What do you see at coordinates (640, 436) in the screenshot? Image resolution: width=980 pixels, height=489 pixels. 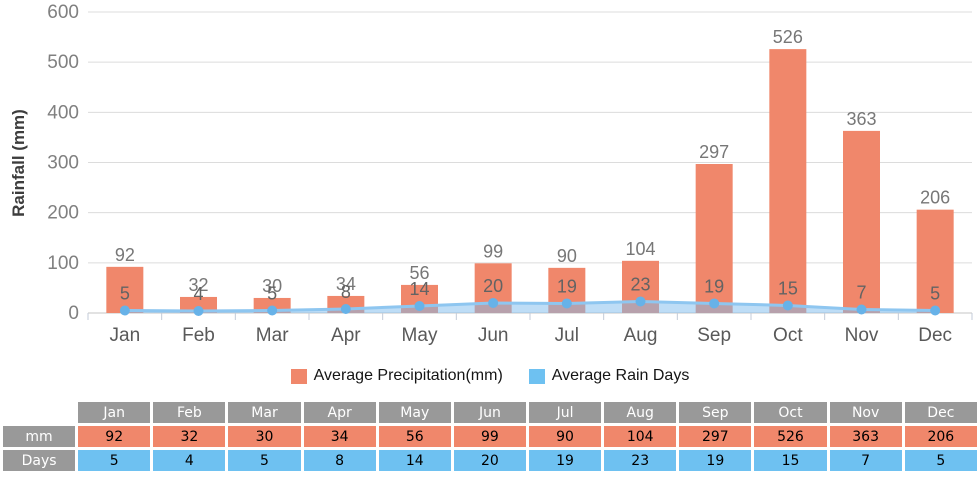 I see `mm-cell-aug: 104` at bounding box center [640, 436].